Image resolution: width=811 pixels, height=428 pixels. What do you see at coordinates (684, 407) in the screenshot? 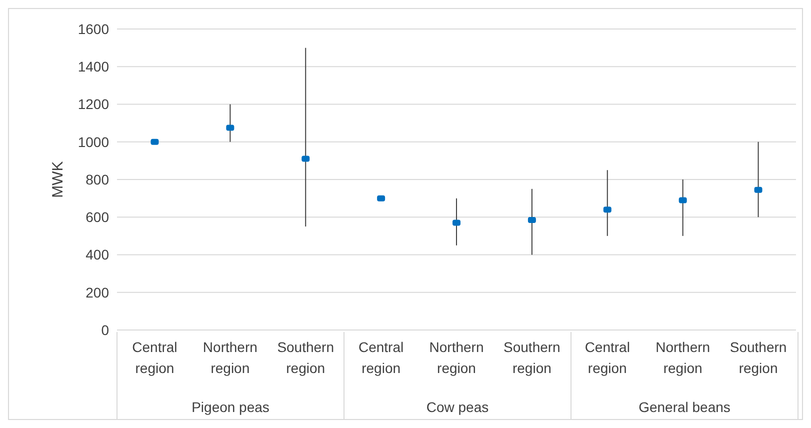
I see `text: General beans` at bounding box center [684, 407].